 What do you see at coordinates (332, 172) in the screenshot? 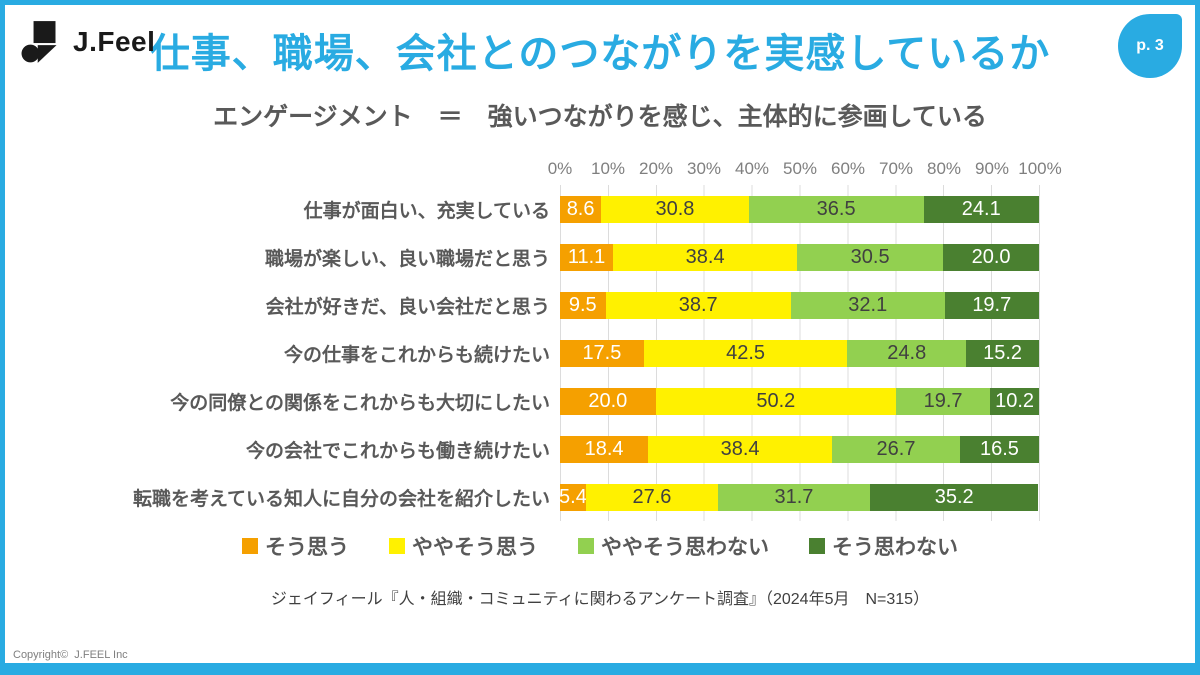
I see `axis-spacer` at bounding box center [332, 172].